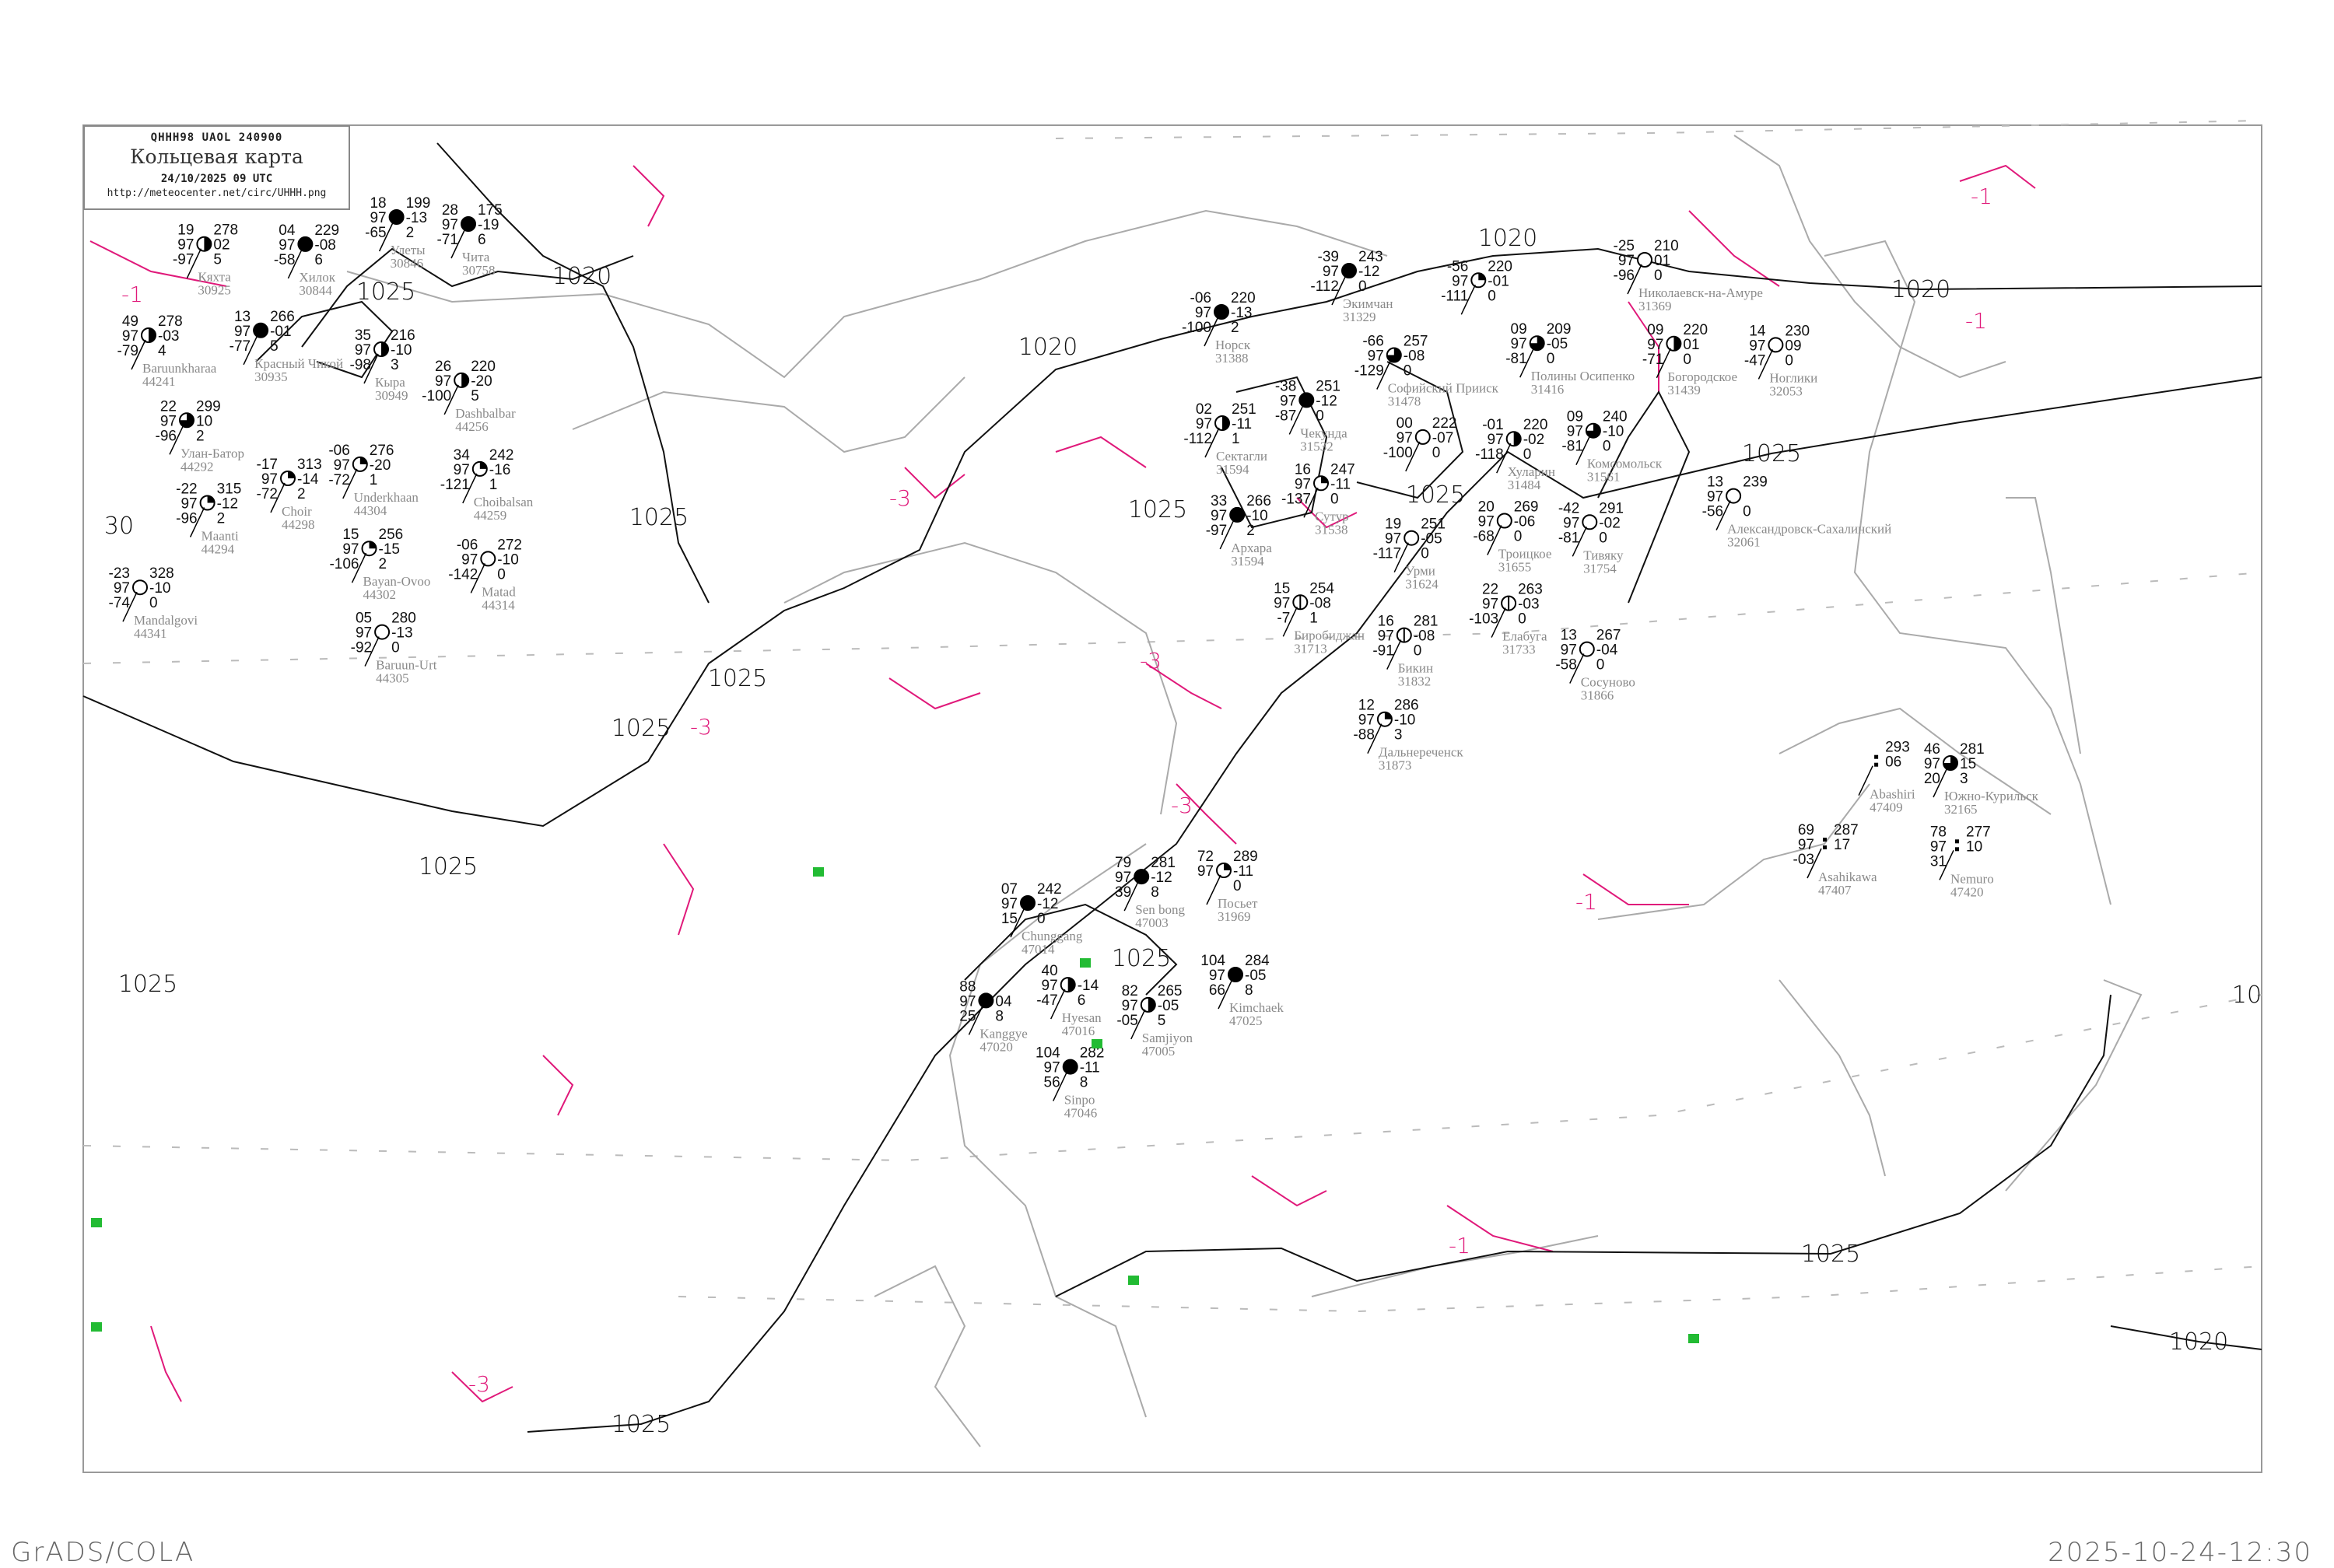 The image size is (2334, 1568). I want to click on station-id: 44341, so click(150, 634).